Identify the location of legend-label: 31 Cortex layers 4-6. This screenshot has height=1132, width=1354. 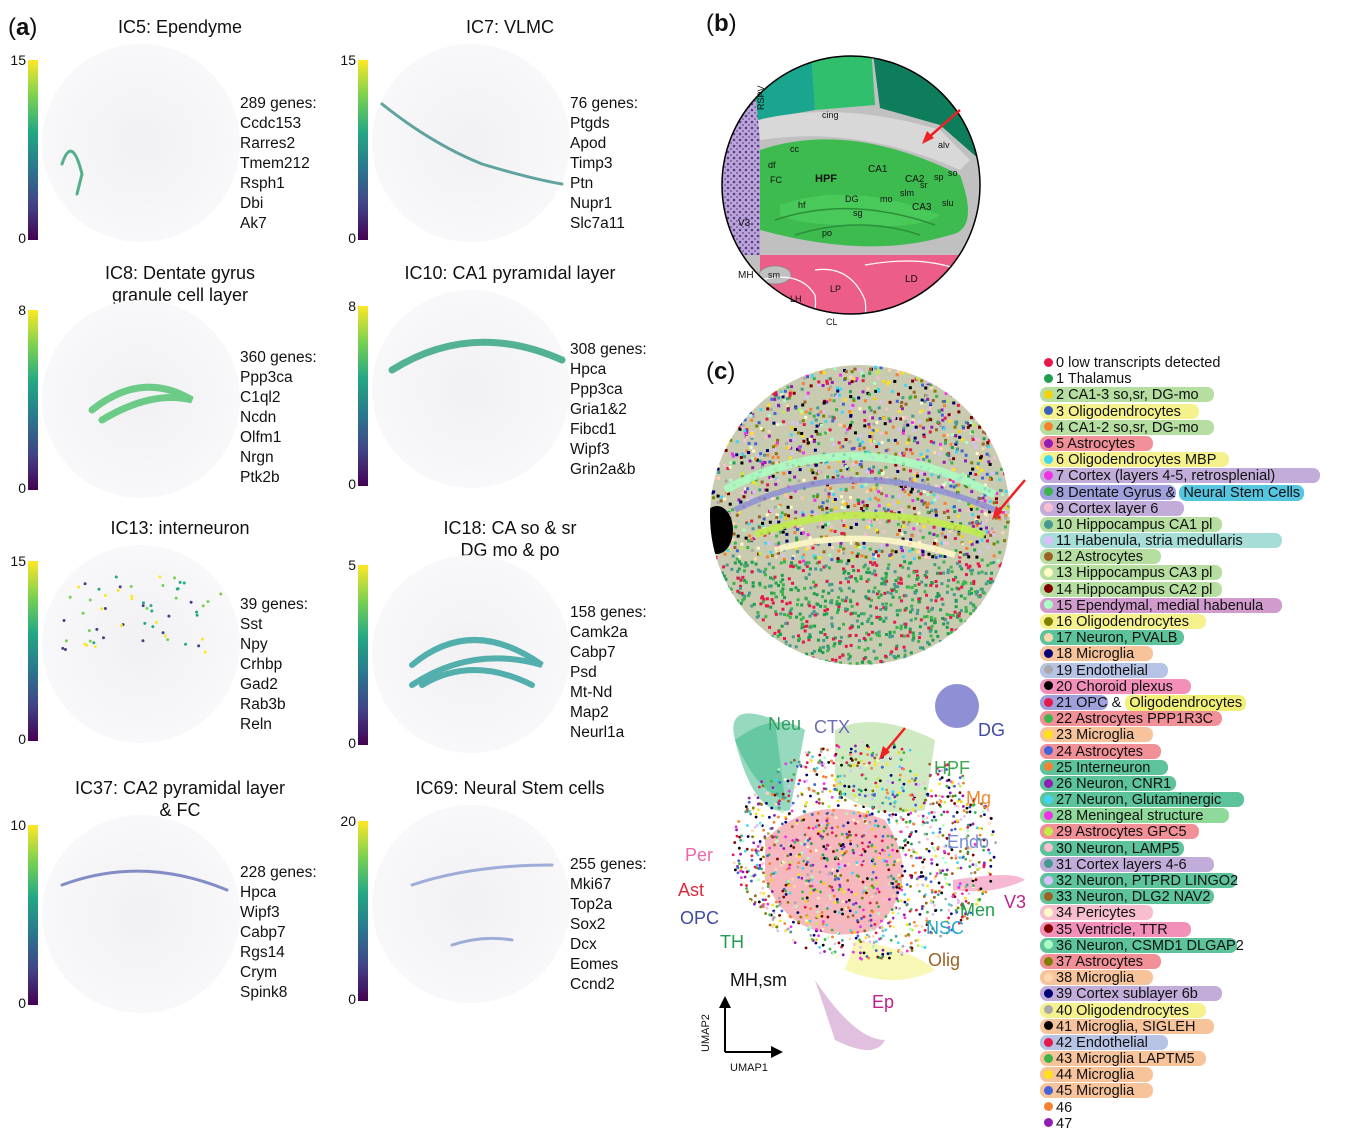
(1121, 865).